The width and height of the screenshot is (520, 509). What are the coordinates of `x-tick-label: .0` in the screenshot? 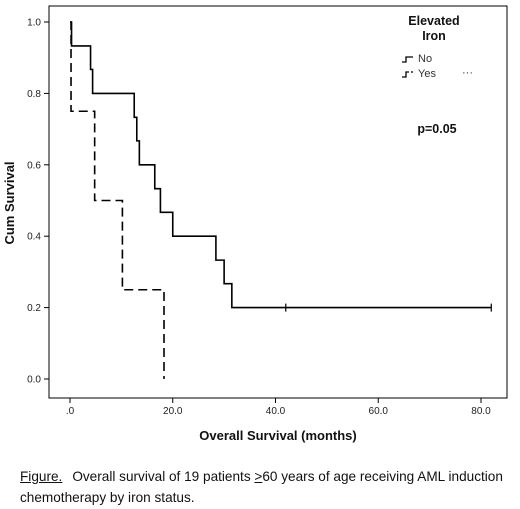 It's located at (70, 411).